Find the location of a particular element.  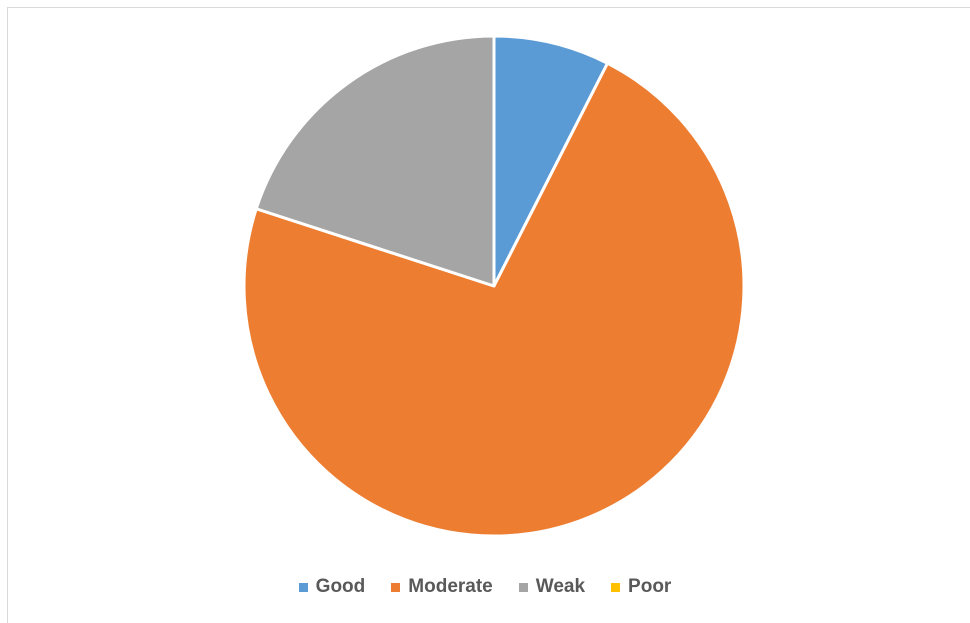

legend-item-moderate: Moderate is located at coordinates (442, 587).